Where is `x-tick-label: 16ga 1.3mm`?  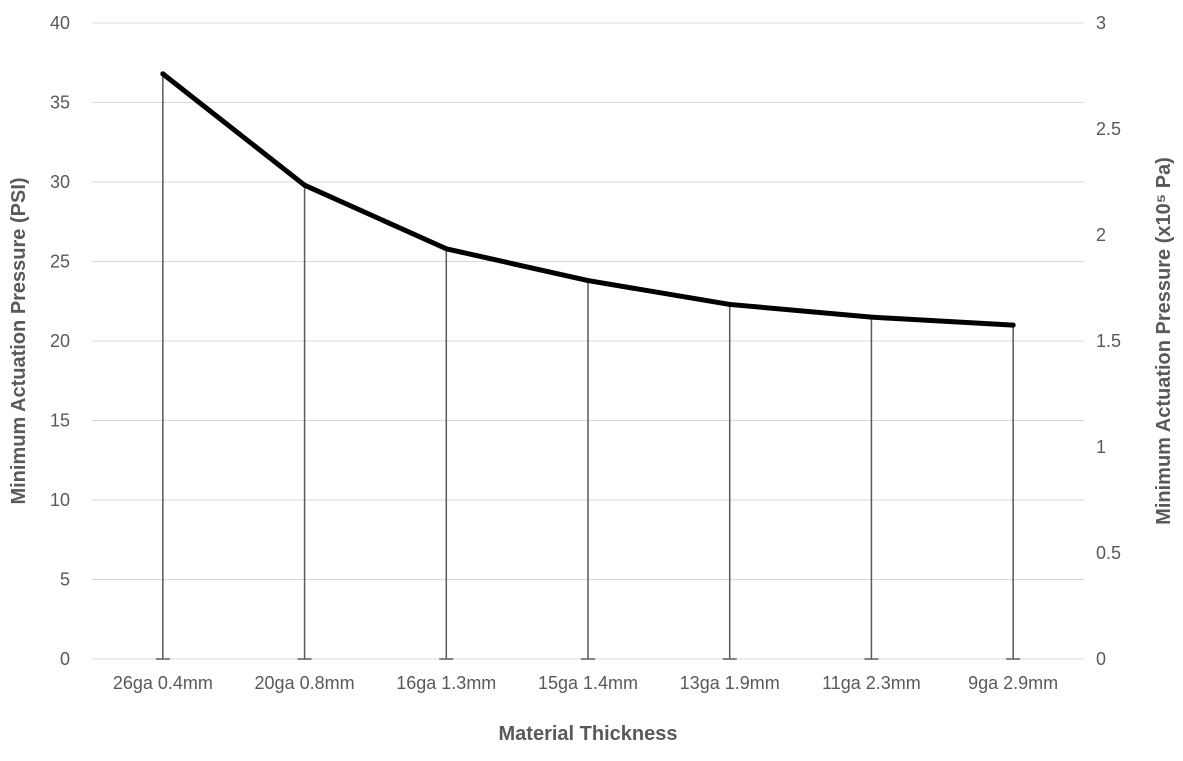
x-tick-label: 16ga 1.3mm is located at coordinates (446, 683).